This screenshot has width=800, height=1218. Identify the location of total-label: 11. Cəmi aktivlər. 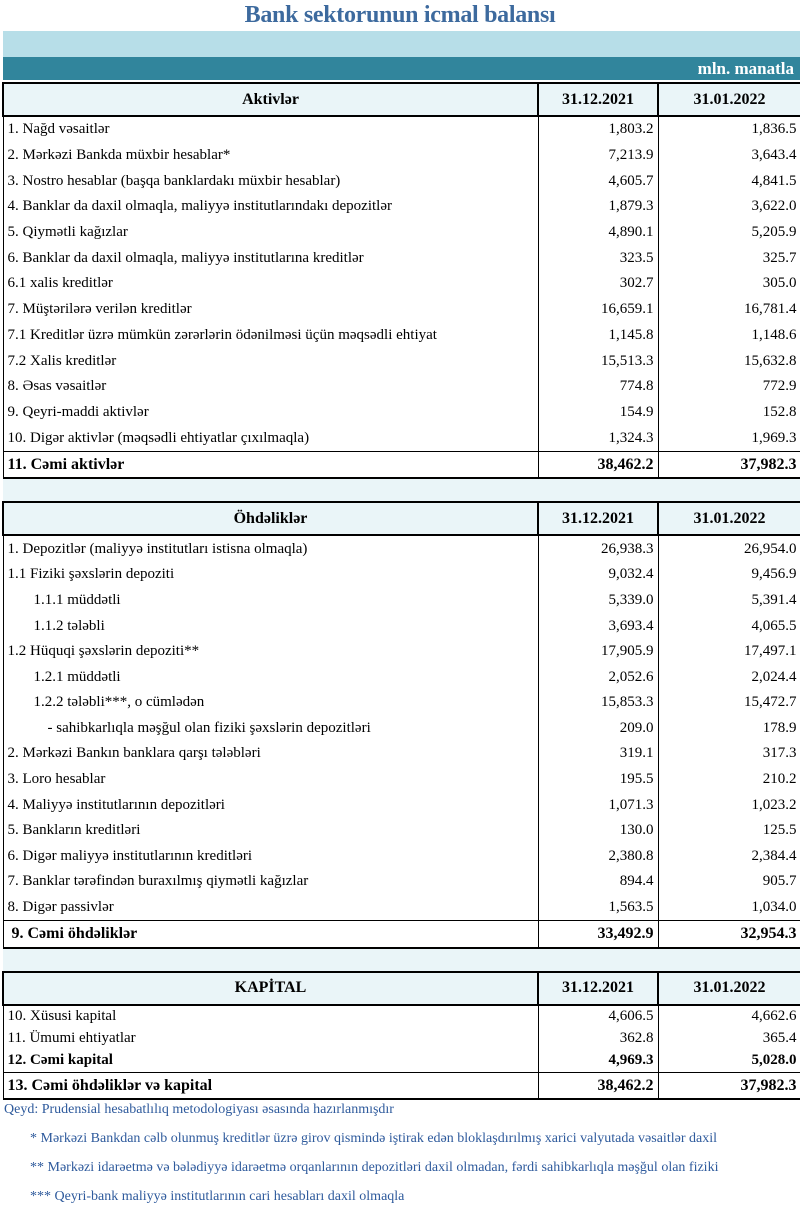
(270, 465).